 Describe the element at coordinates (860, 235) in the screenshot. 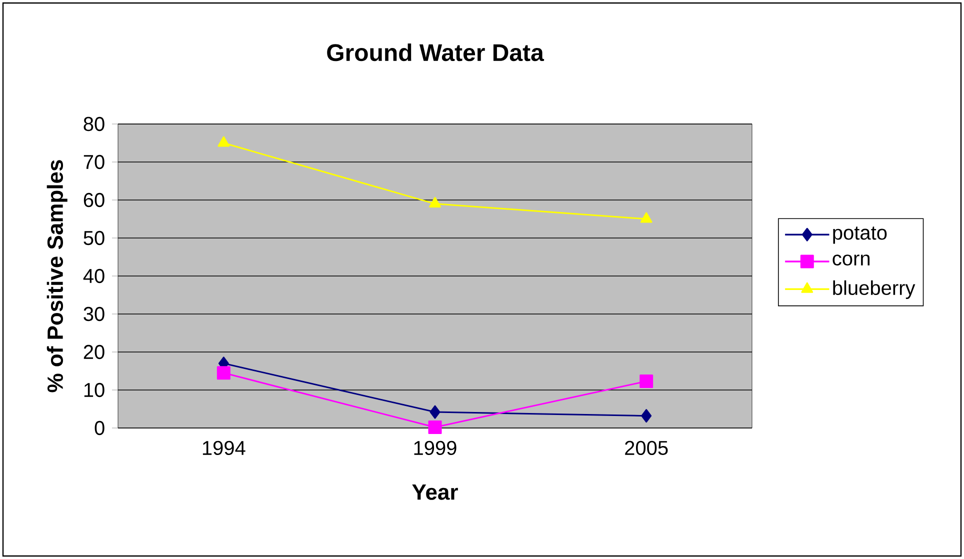

I see `legend-label: potato` at that location.